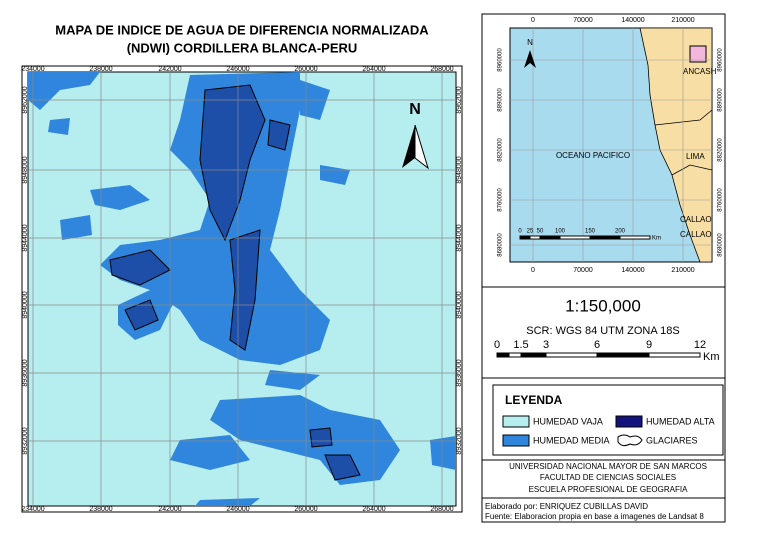  What do you see at coordinates (608, 420) in the screenshot?
I see `legend-box` at bounding box center [608, 420].